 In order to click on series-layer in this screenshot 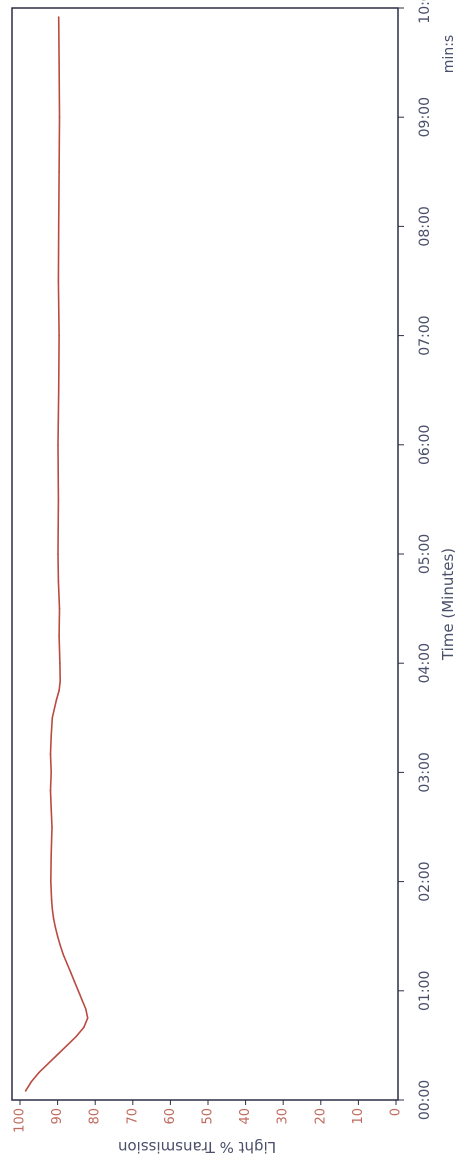, I will do `click(56, 554)`.